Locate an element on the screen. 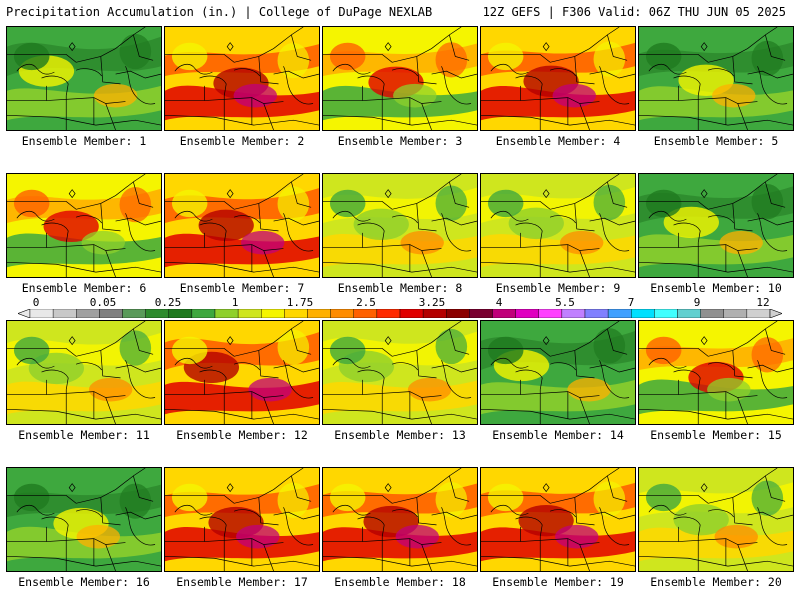  colorbar-tick-label: 3.25 is located at coordinates (432, 302).